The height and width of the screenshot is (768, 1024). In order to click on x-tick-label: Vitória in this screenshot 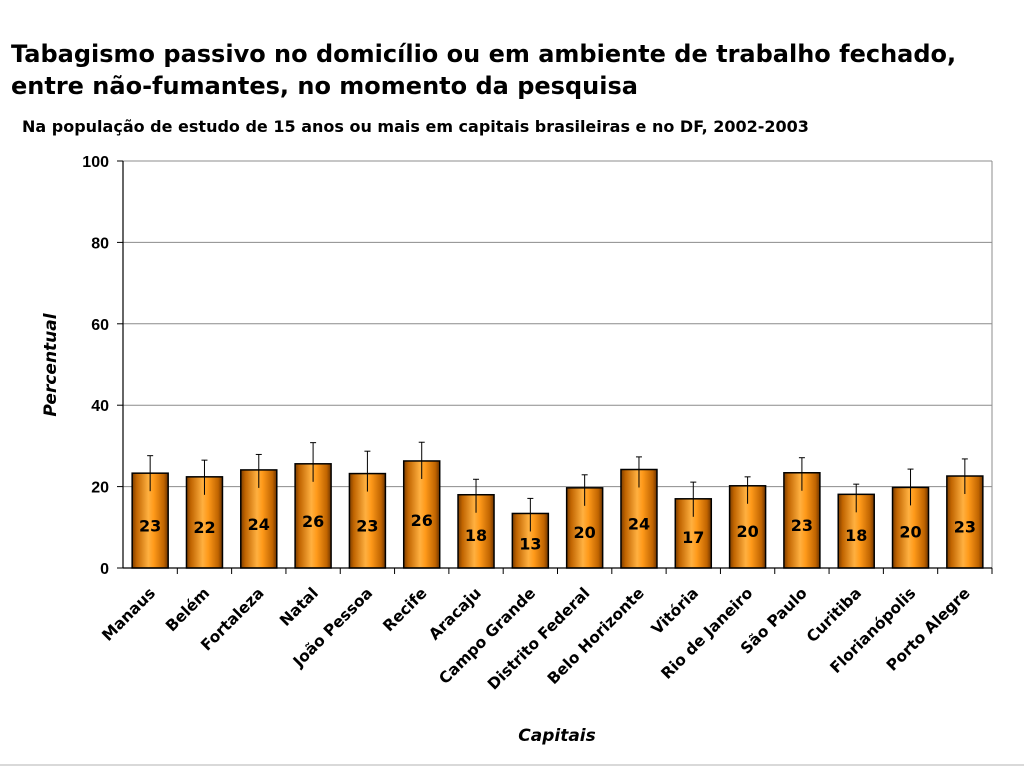, I will do `click(675, 611)`.